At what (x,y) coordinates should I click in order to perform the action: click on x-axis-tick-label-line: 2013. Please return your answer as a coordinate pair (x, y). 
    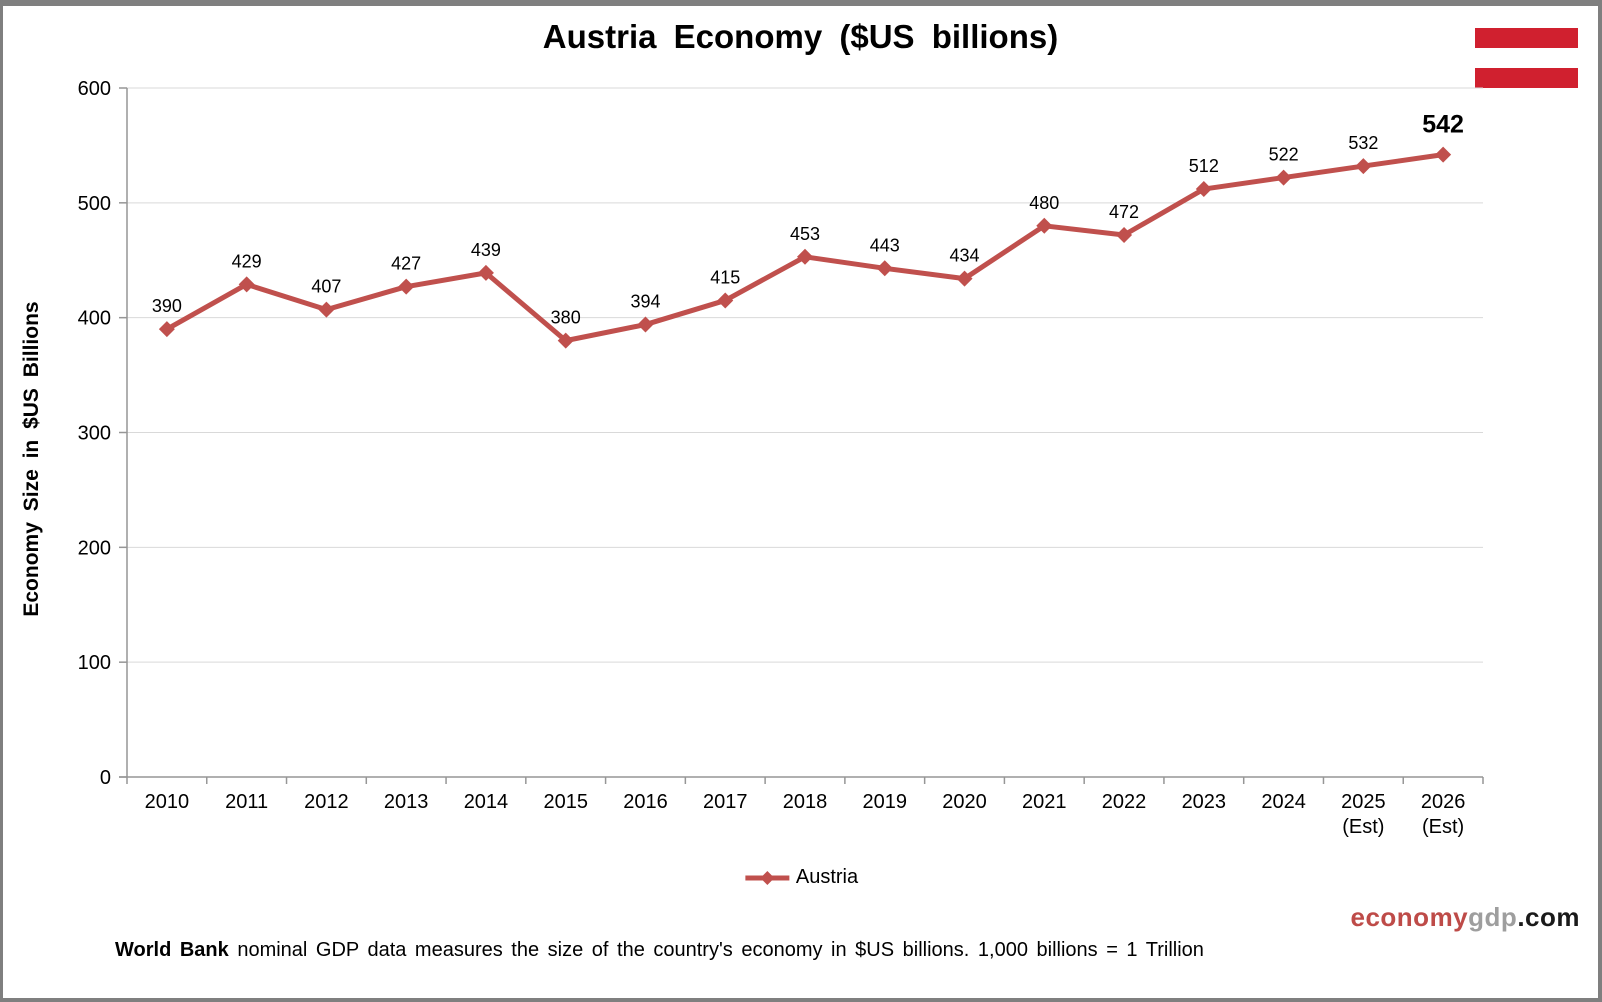
    Looking at the image, I should click on (406, 802).